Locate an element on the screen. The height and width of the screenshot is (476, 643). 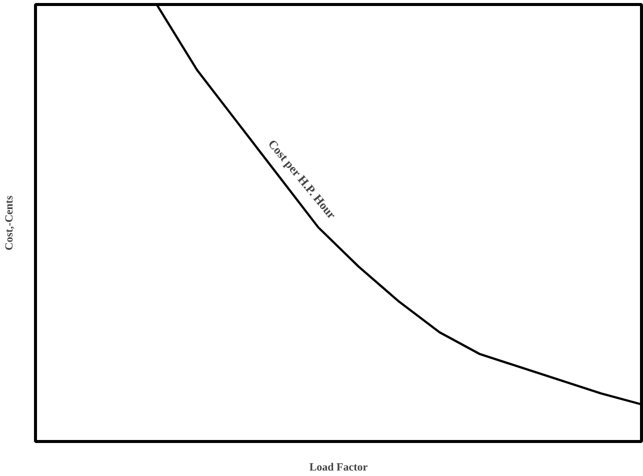
x-axis-title: Load Factor is located at coordinates (338, 468).